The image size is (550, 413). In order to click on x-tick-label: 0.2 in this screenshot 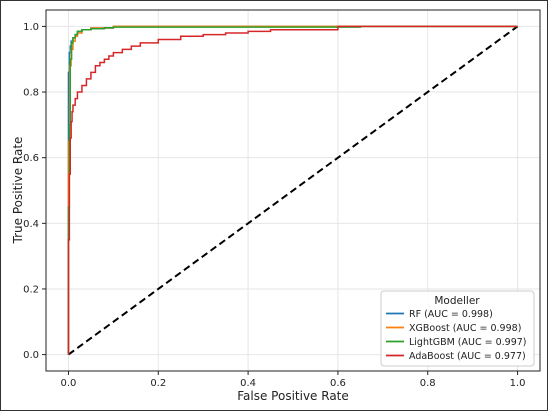, I will do `click(158, 383)`.